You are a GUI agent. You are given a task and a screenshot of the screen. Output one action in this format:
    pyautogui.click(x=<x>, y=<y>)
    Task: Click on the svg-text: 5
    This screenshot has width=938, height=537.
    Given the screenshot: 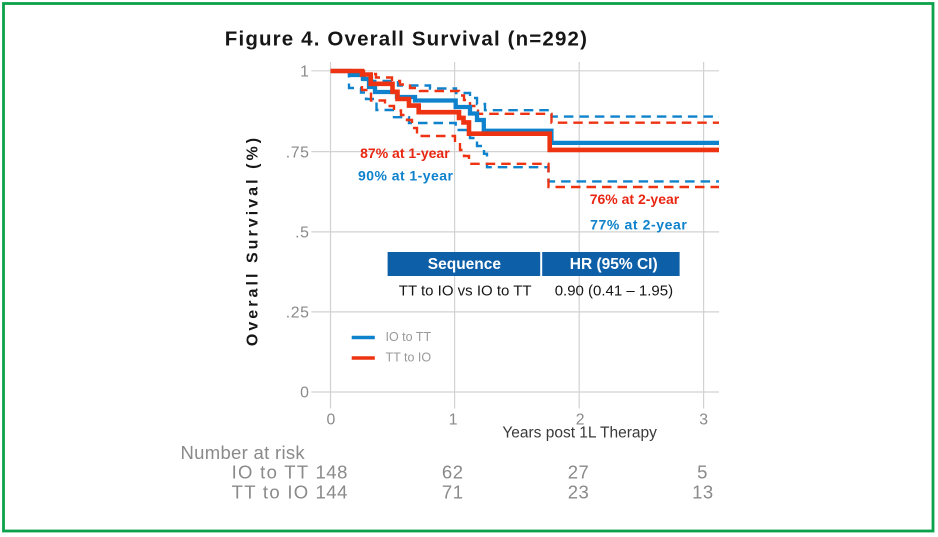 What is the action you would take?
    pyautogui.click(x=702, y=472)
    